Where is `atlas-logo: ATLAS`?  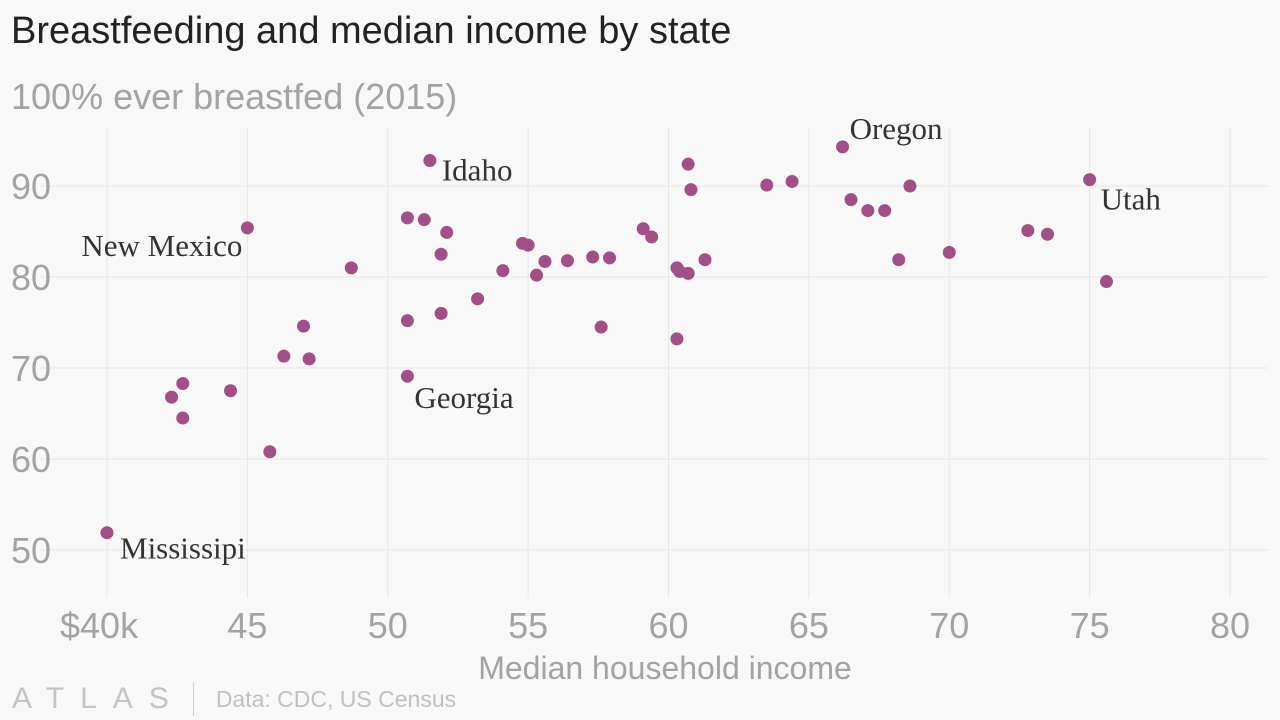 atlas-logo: ATLAS is located at coordinates (98, 698).